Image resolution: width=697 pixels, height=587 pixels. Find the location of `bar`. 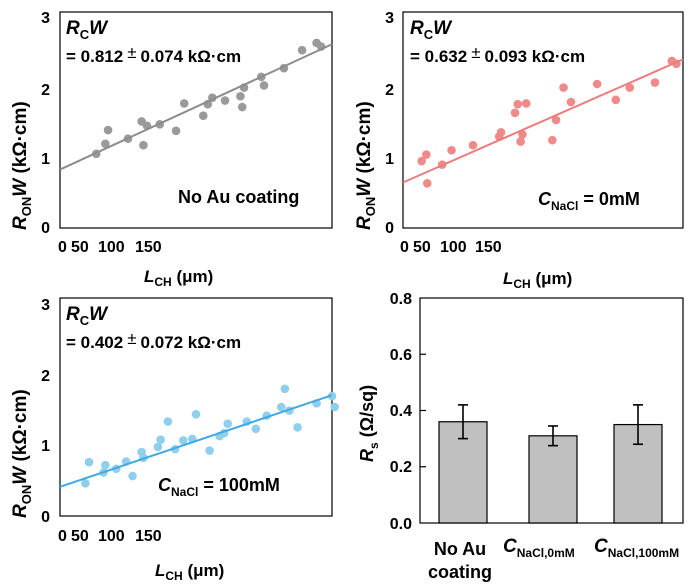

bar is located at coordinates (553, 479).